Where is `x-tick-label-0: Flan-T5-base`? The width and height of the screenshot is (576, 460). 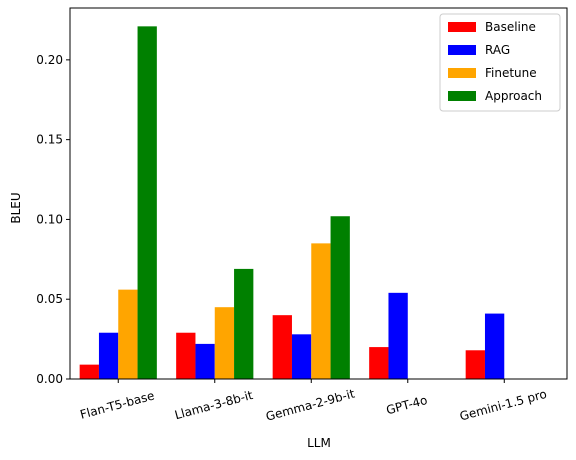 x-tick-label-0: Flan-T5-base is located at coordinates (117, 404).